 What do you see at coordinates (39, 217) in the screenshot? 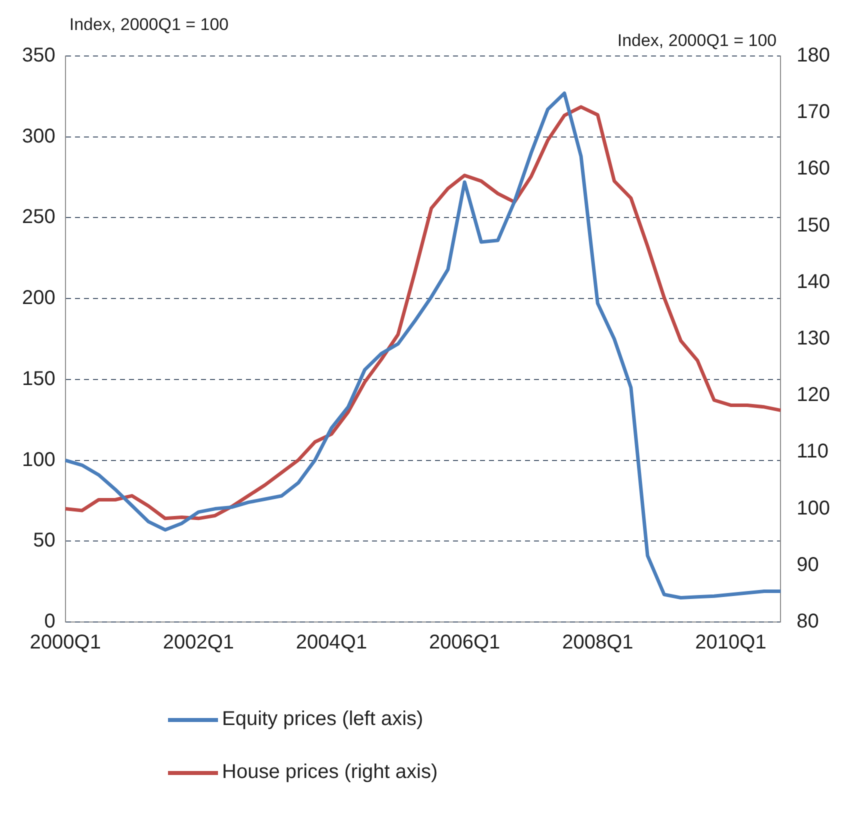
I see `y-tick-label: 250` at bounding box center [39, 217].